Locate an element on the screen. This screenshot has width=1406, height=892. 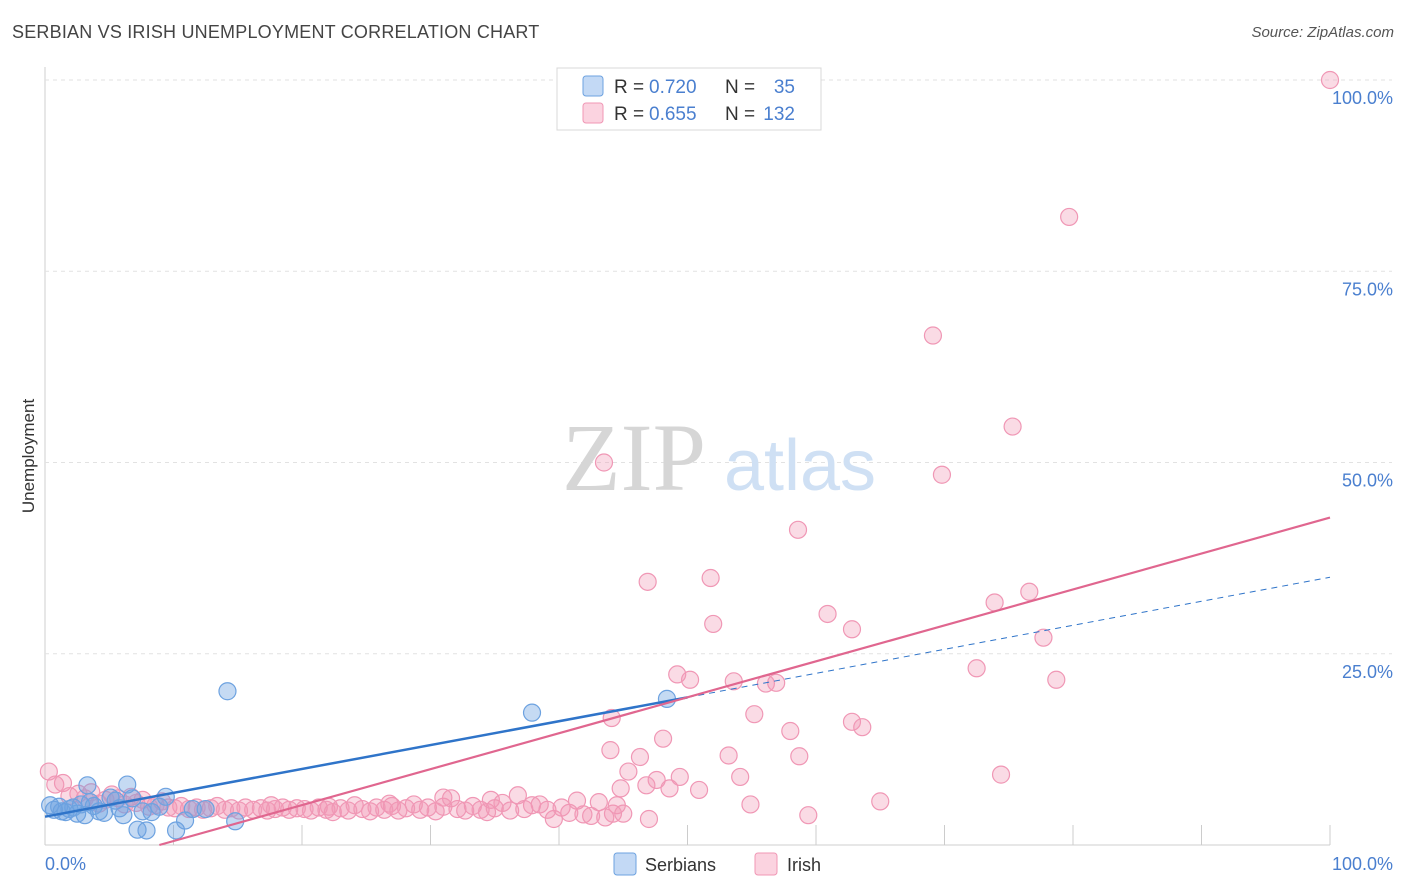
watermark-atlas: atlas is located at coordinates (800, 466).